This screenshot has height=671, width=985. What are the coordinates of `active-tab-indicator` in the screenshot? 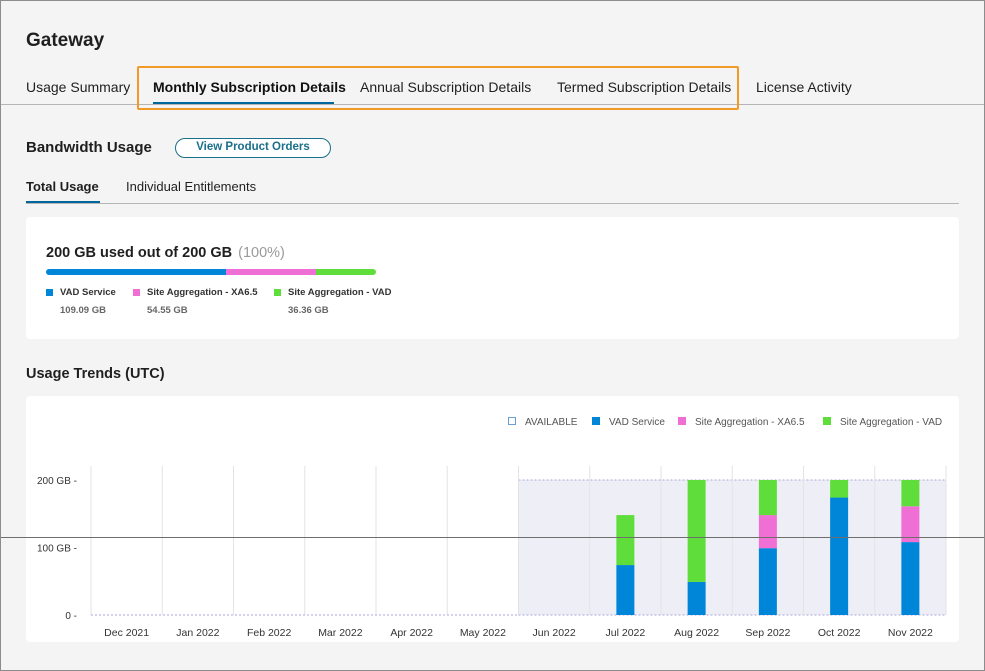 It's located at (243, 103).